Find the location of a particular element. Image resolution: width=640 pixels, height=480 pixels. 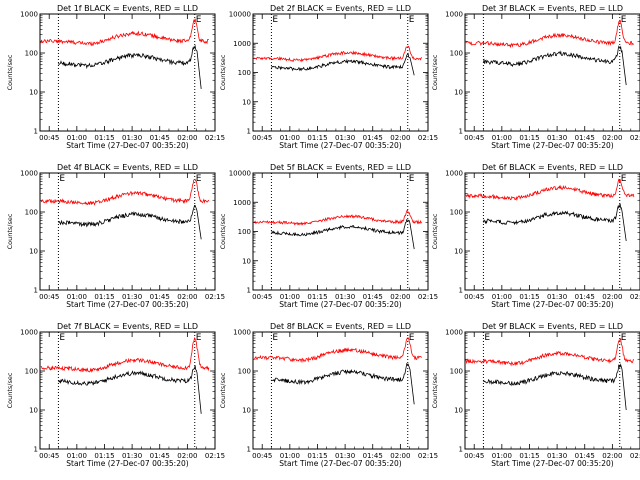

y-tick-label: 10000 is located at coordinates (240, 174).